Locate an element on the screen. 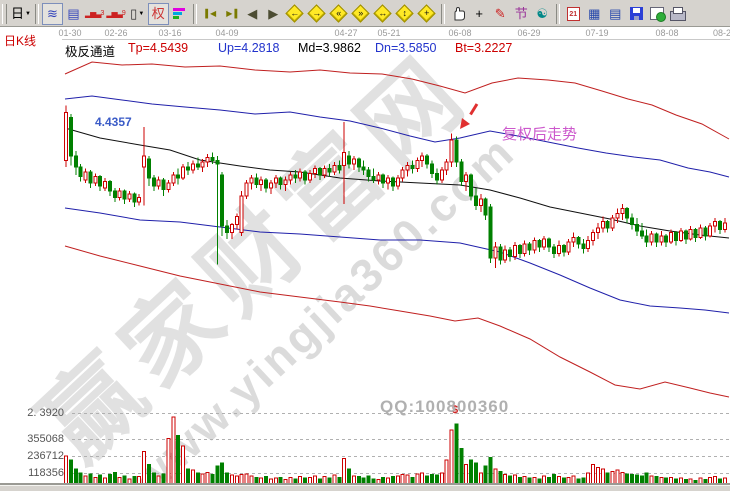  calendar-button: 21 is located at coordinates (573, 14).